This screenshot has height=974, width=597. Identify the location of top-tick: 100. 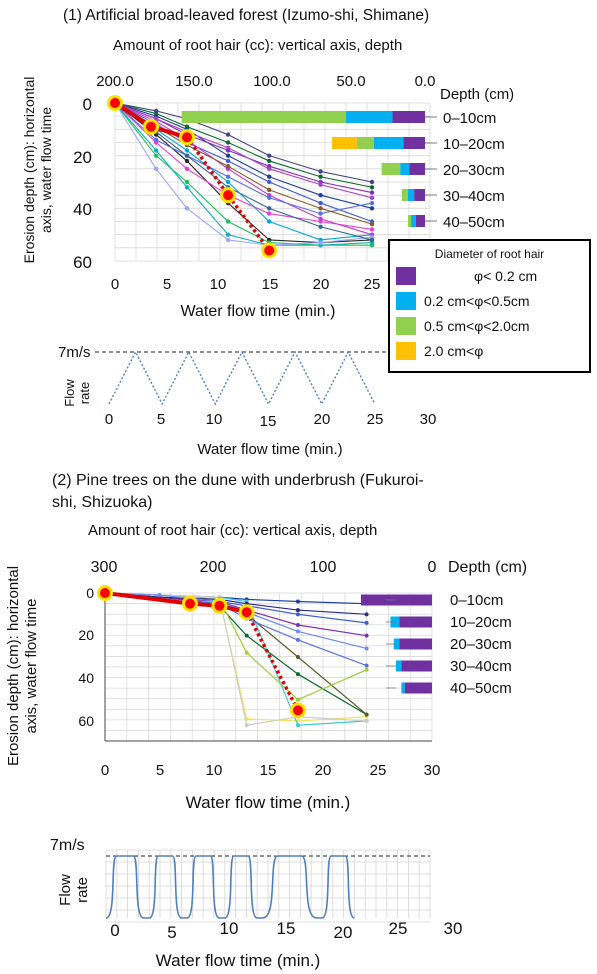
(323, 567).